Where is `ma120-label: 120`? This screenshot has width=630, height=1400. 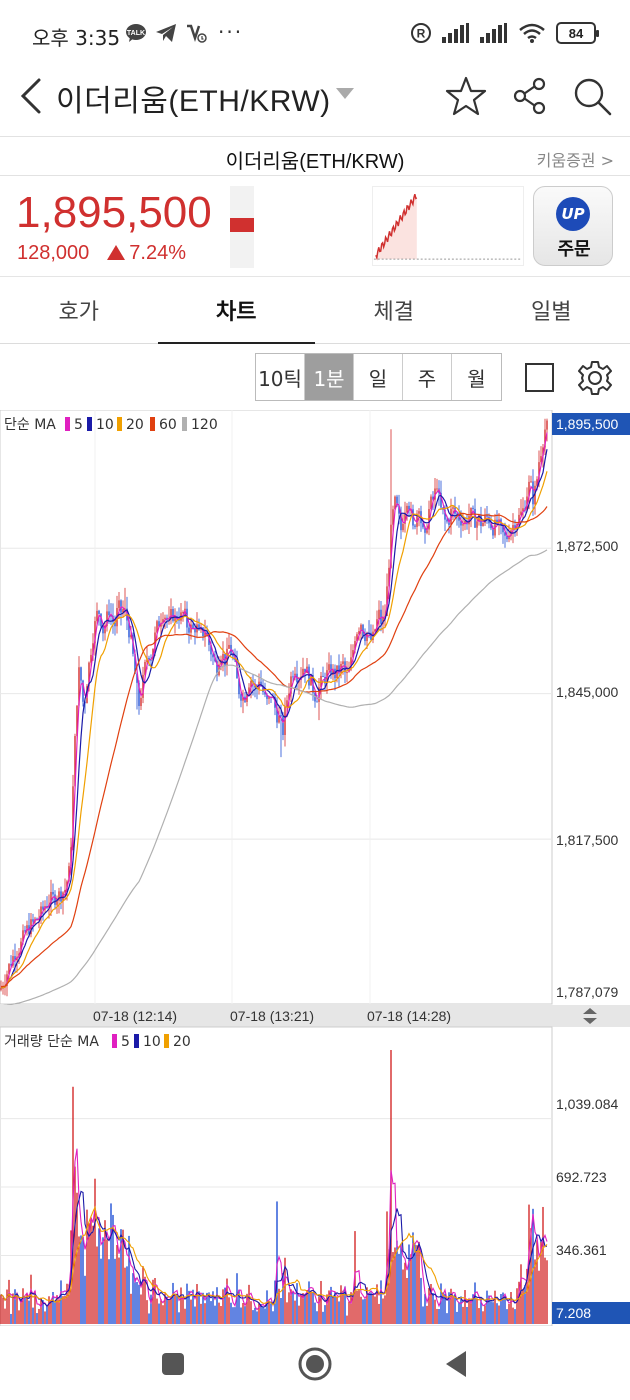
ma120-label: 120 is located at coordinates (204, 425).